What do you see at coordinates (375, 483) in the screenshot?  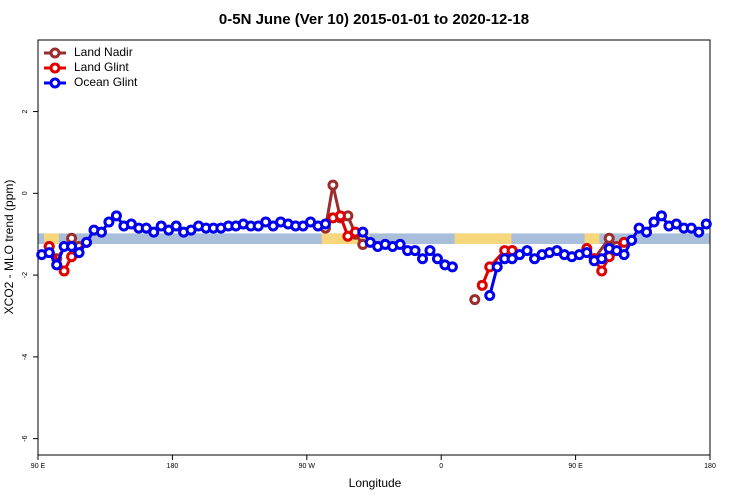 I see `x-axis-label: Longitude` at bounding box center [375, 483].